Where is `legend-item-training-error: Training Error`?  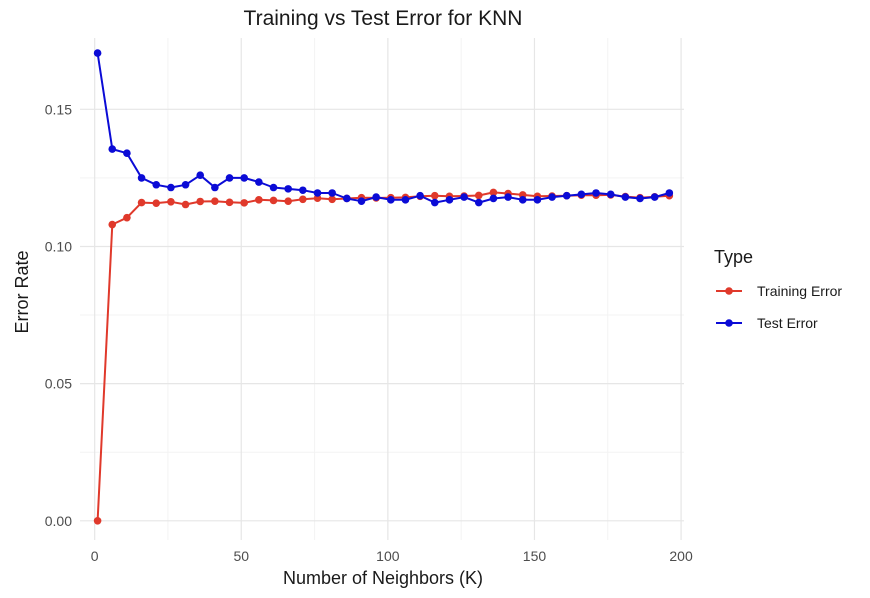 legend-item-training-error: Training Error is located at coordinates (779, 291).